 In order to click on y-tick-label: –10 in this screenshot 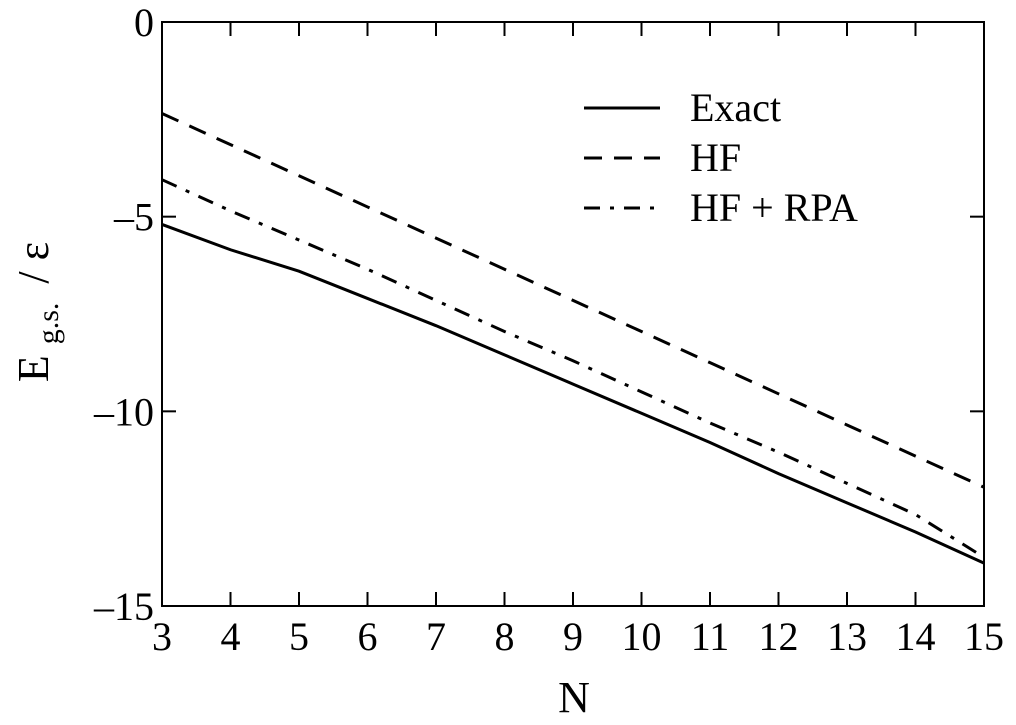, I will do `click(123, 411)`.